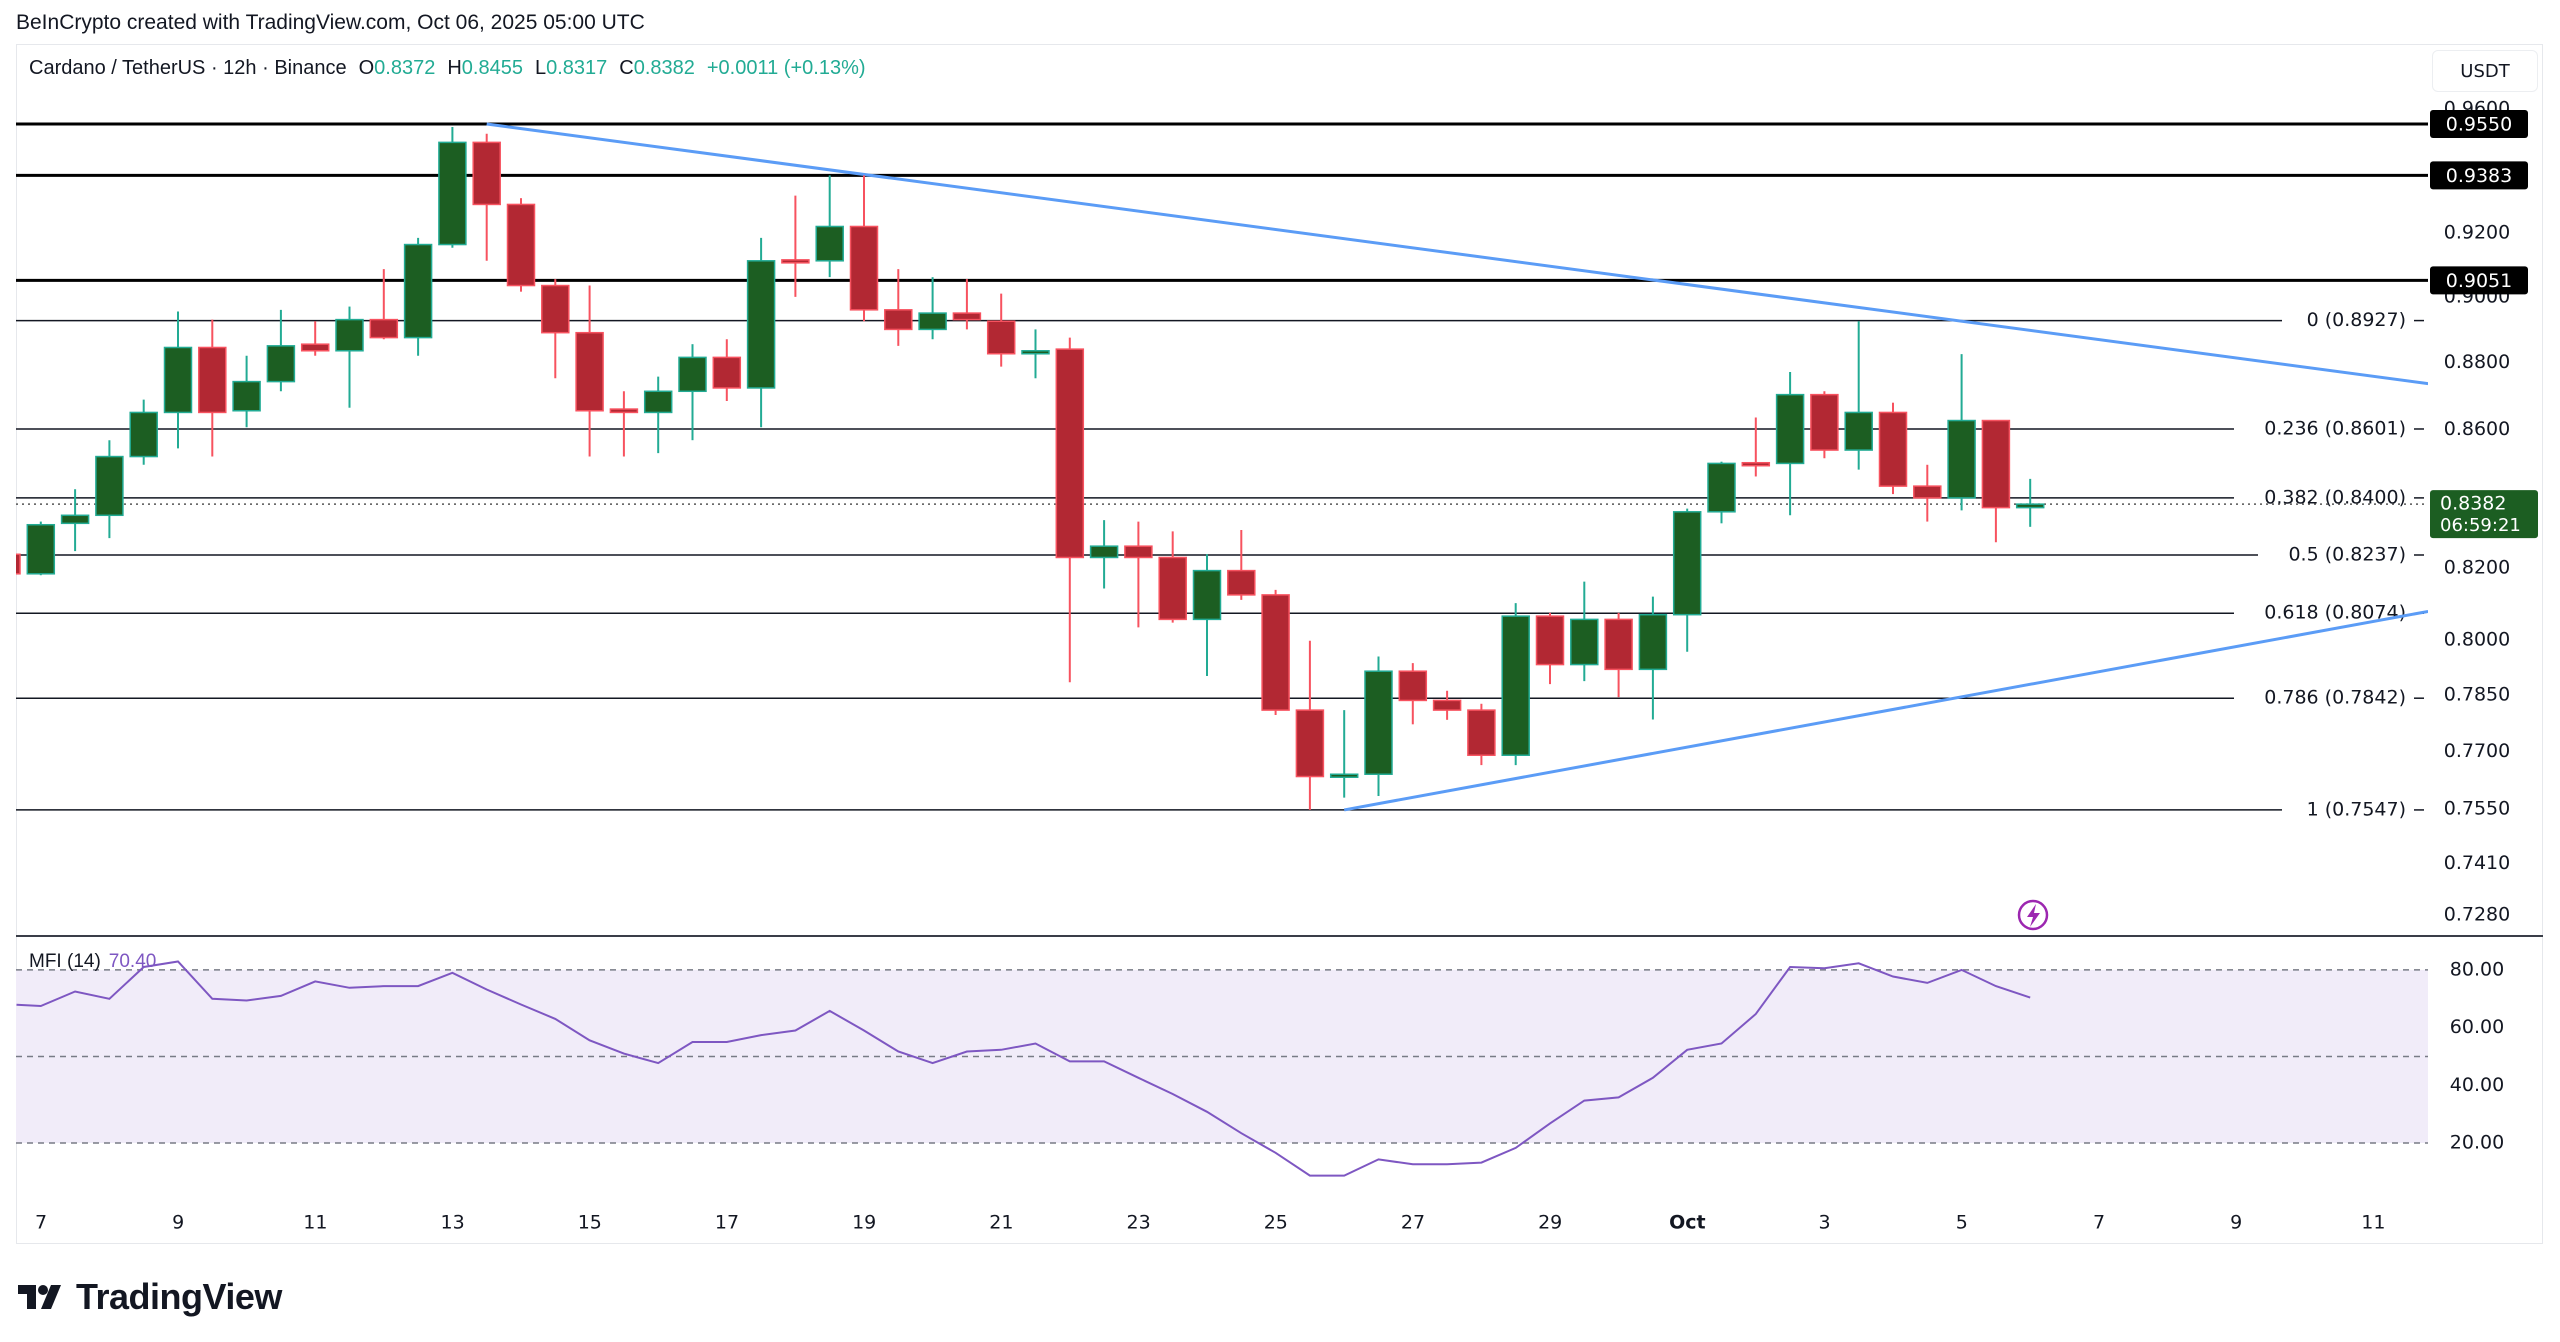 This screenshot has width=2560, height=1342. What do you see at coordinates (492, 68) in the screenshot?
I see `high-value: 0.8455` at bounding box center [492, 68].